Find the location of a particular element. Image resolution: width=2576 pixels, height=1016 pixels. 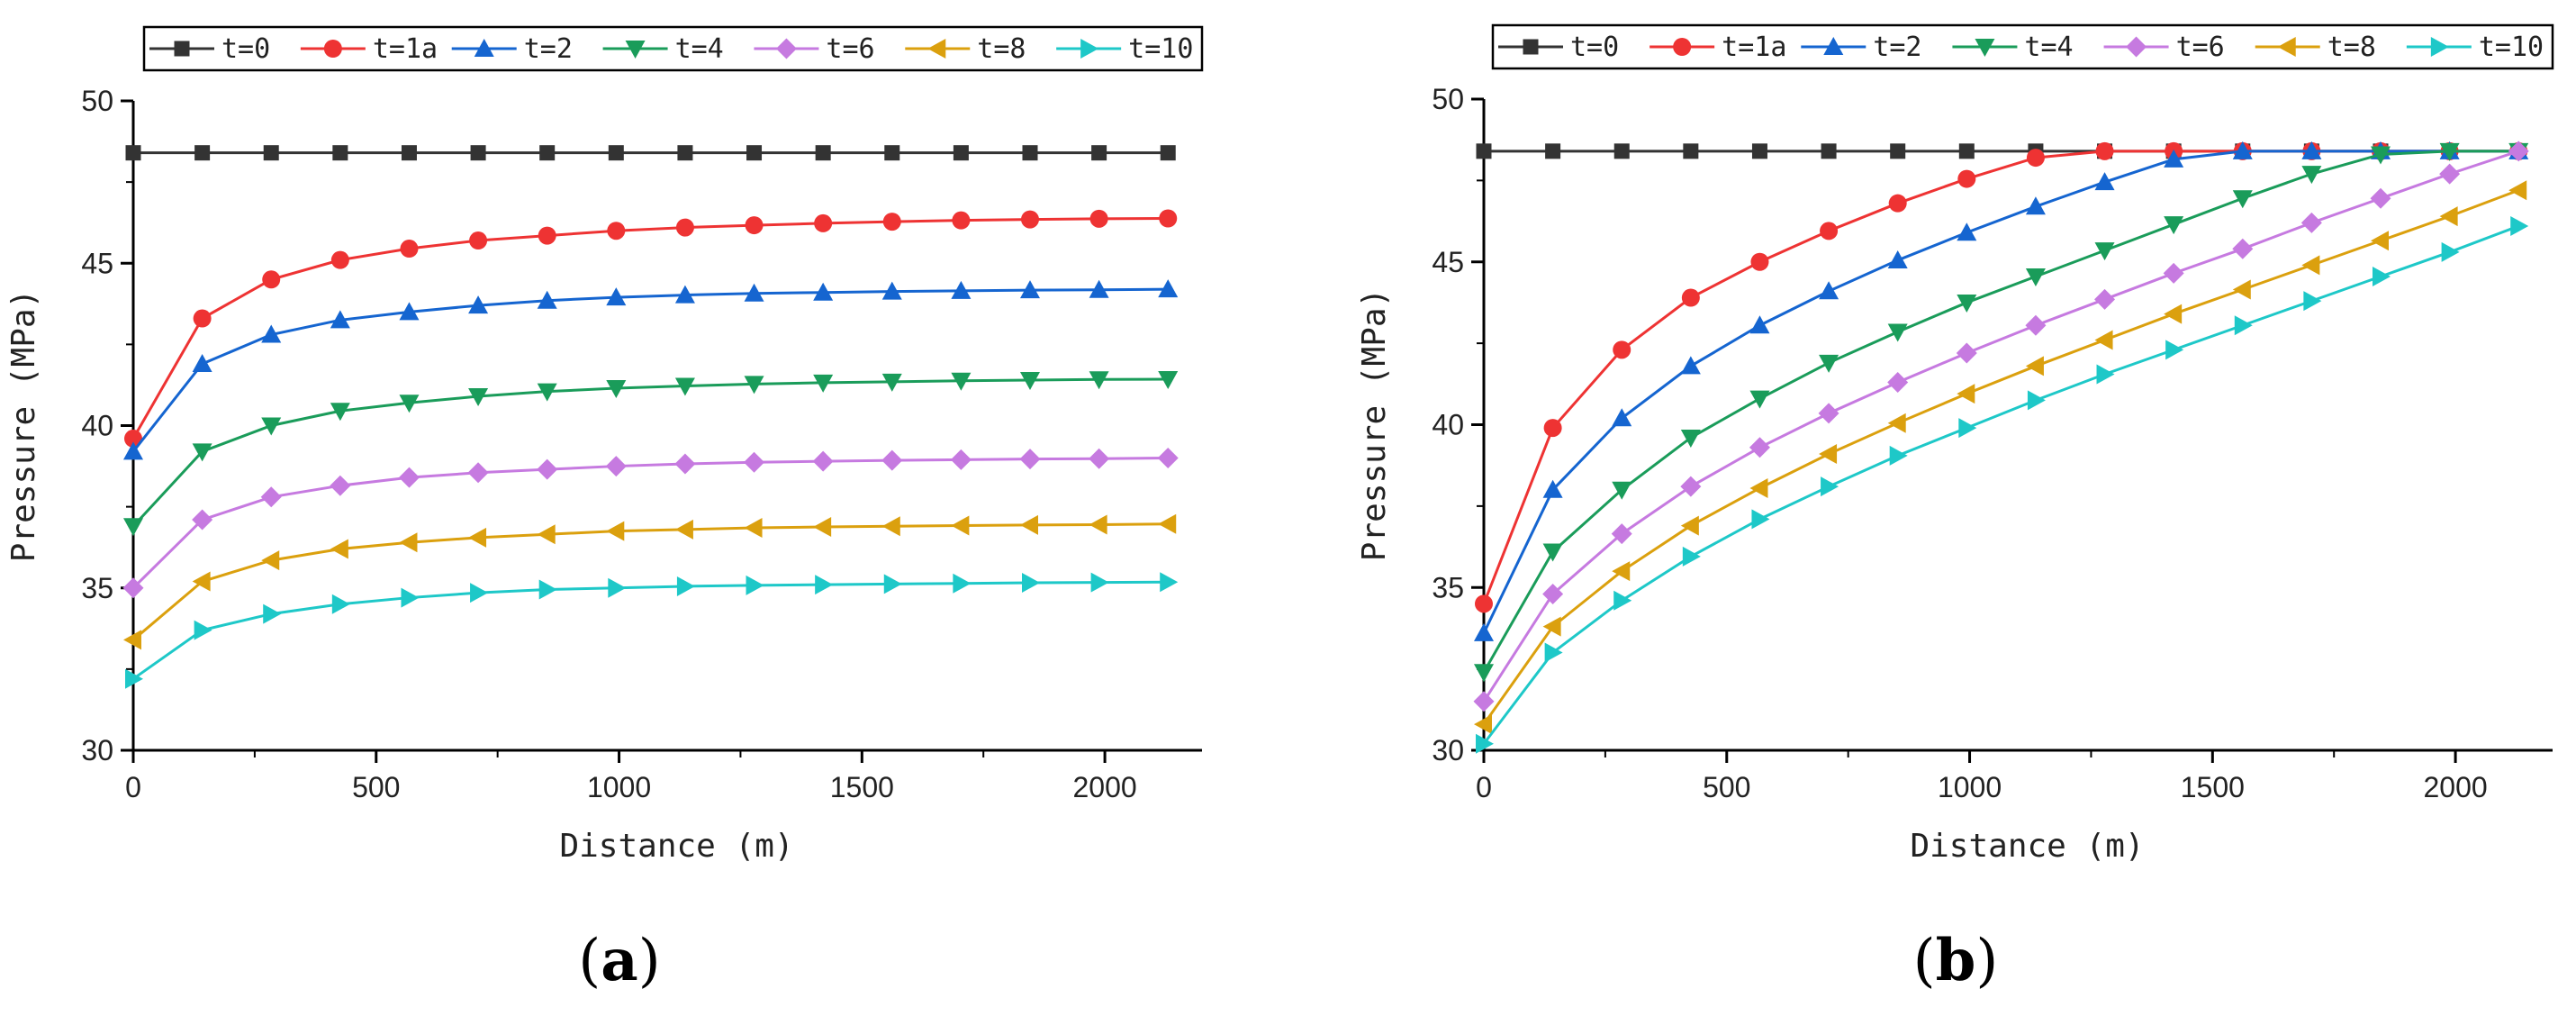

legend-label: t=8 is located at coordinates (2351, 47).